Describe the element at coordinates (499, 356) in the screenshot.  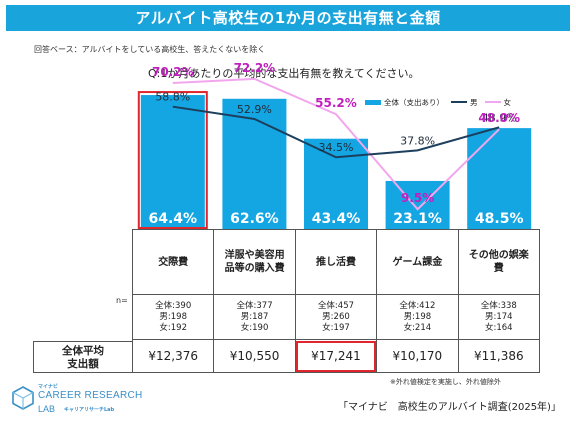
I see `average-amount-cell: ¥11,386` at that location.